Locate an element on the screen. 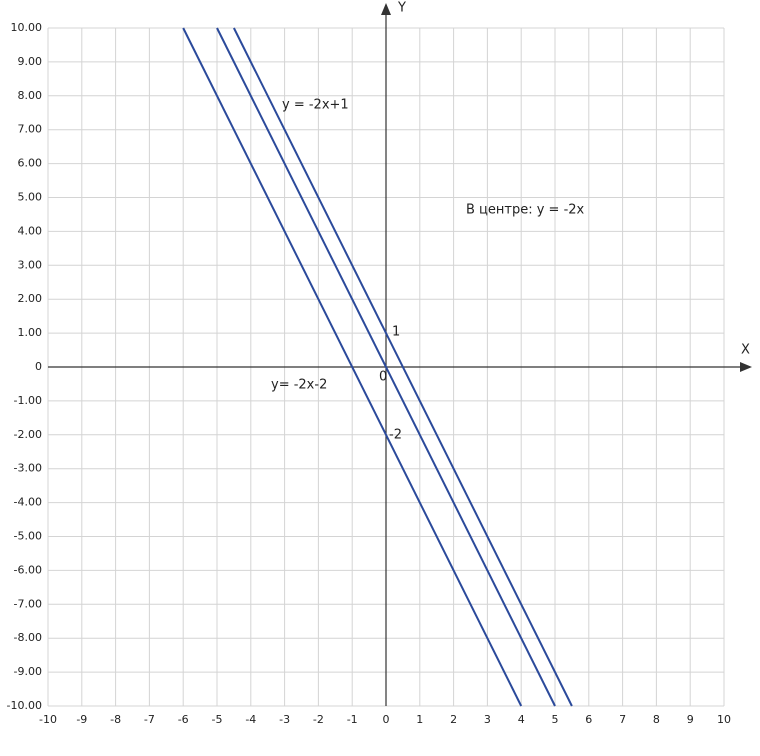  y-tick-label: -8.00 is located at coordinates (28, 637).